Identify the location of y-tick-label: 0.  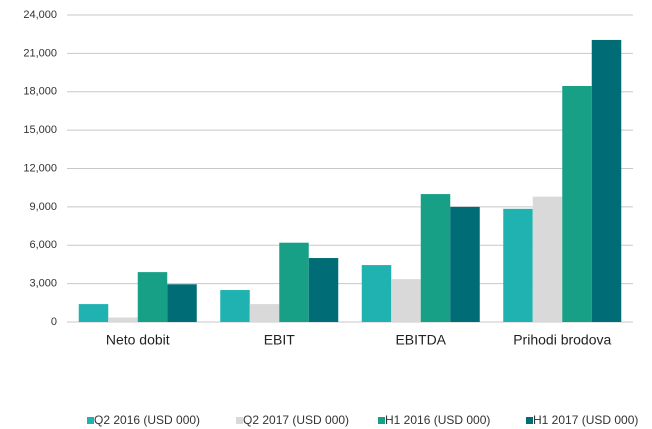
(54, 322).